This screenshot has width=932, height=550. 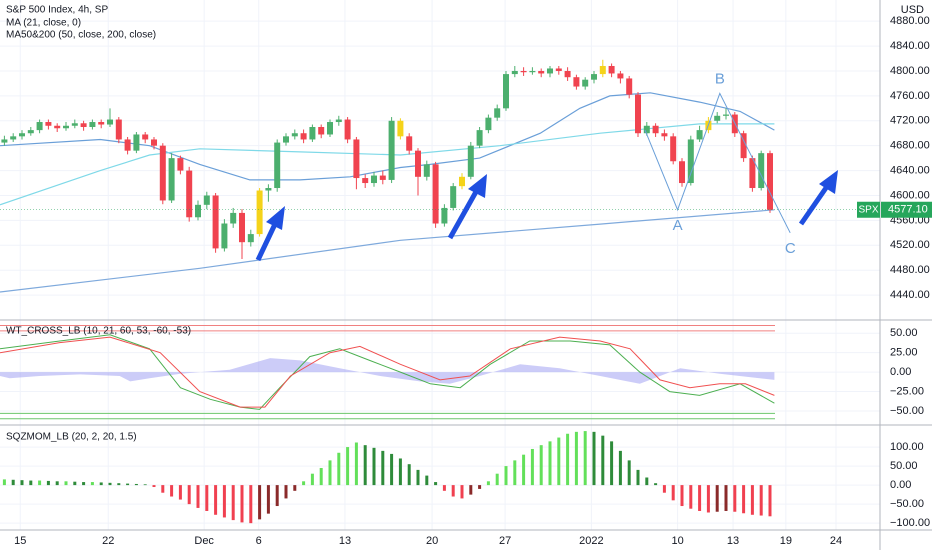 I want to click on indicator-legend: SQZMOM_LB (20, 2, 20, 1.5), so click(x=71, y=437).